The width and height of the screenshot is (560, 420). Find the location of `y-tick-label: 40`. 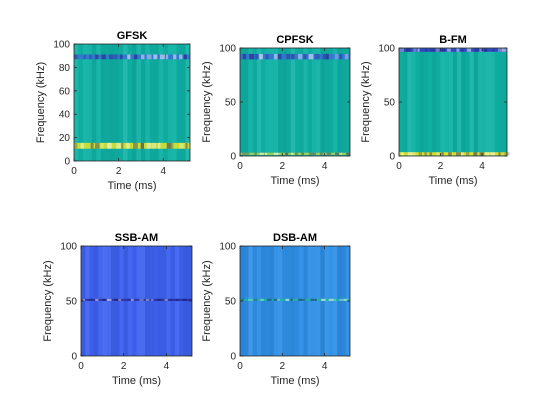

y-tick-label: 40 is located at coordinates (65, 115).